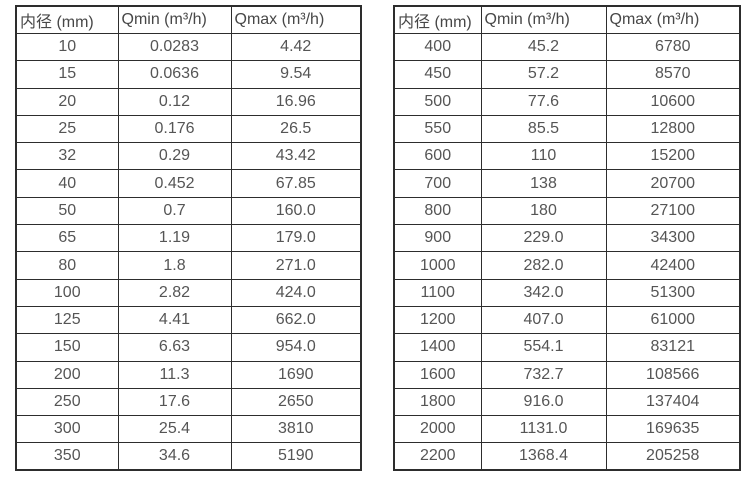 The image size is (750, 483). What do you see at coordinates (543, 320) in the screenshot?
I see `table-cell: 407.0` at bounding box center [543, 320].